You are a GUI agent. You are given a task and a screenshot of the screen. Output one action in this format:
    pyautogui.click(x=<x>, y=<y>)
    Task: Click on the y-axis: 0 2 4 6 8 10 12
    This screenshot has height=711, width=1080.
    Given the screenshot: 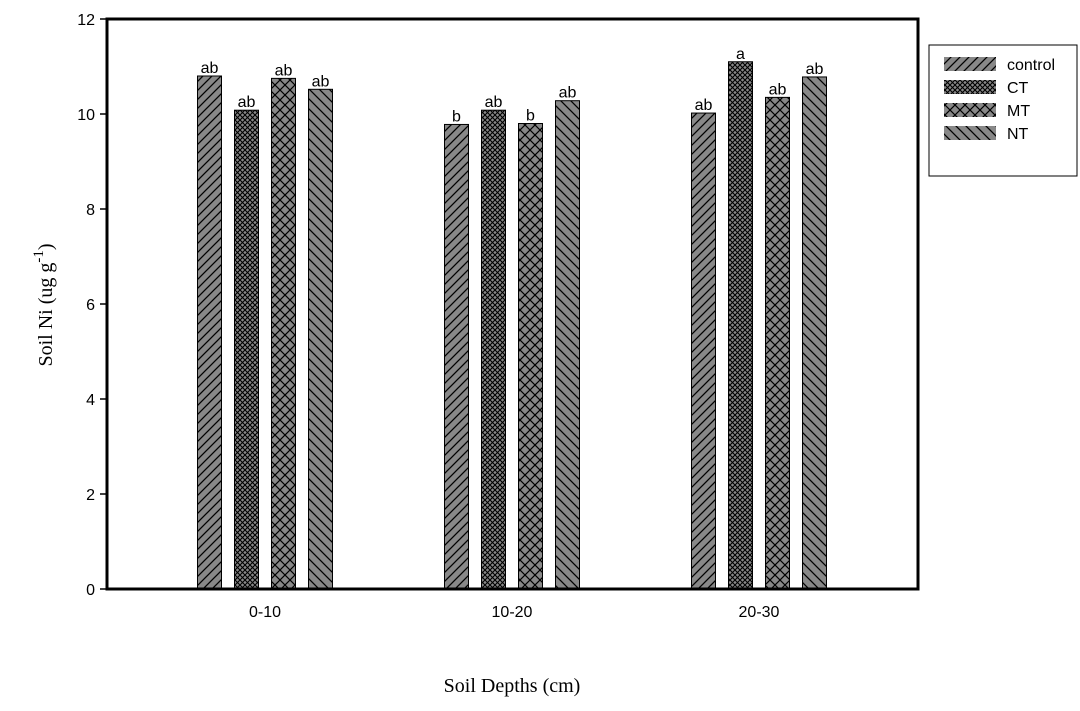 What is the action you would take?
    pyautogui.click(x=92, y=305)
    